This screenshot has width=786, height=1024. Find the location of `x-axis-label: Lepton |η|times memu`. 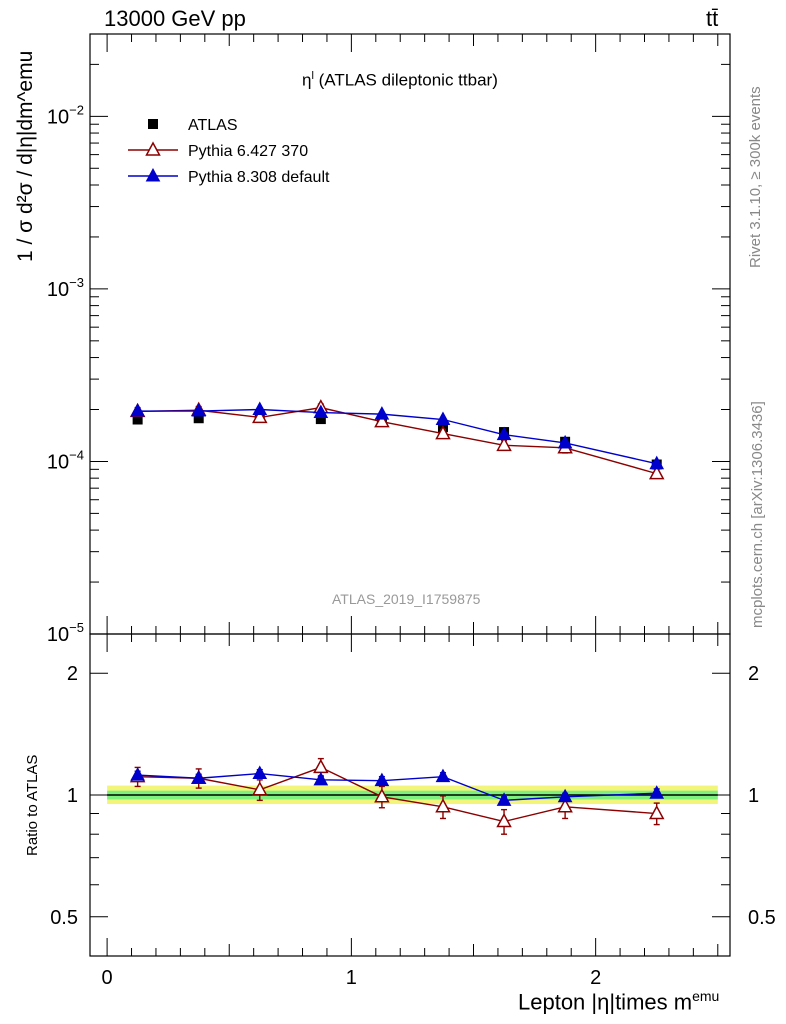

x-axis-label: Lepton |η|times memu is located at coordinates (618, 1001).